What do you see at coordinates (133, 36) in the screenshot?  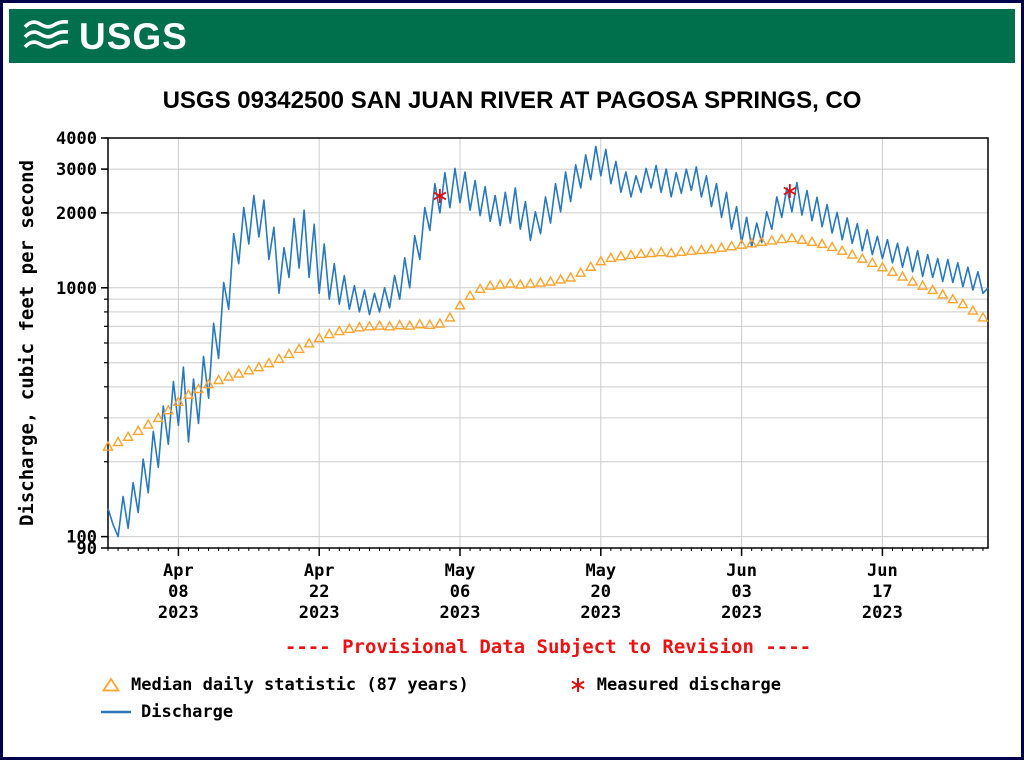 I see `usgs-logo-text: USGS` at bounding box center [133, 36].